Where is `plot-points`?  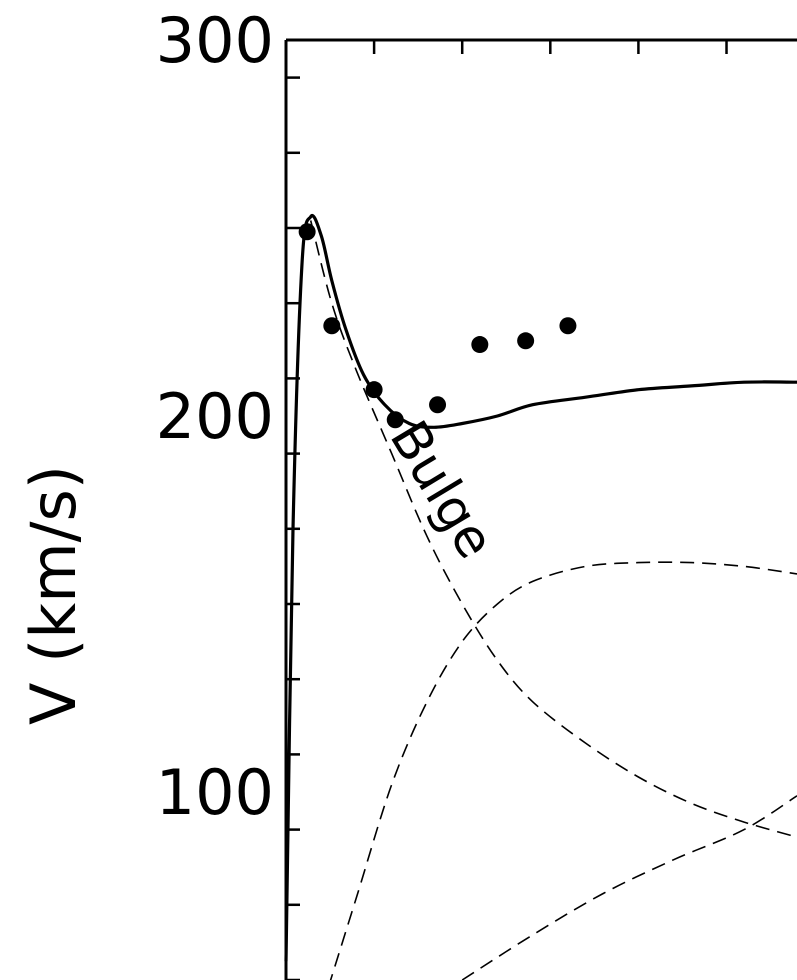 plot-points is located at coordinates (437, 326).